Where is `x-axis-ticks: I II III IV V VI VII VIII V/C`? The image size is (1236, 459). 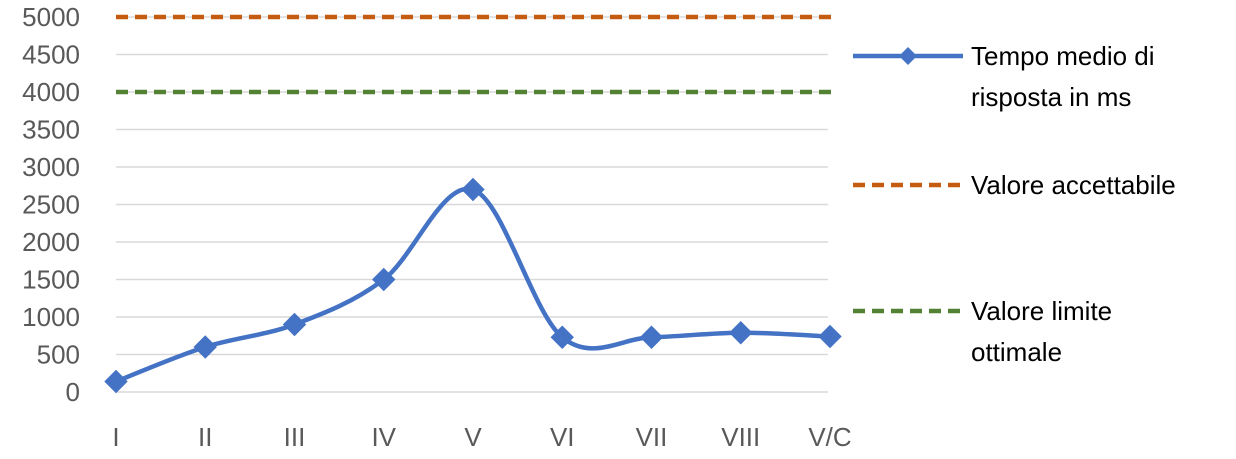 x-axis-ticks: I II III IV V VI VII VIII V/C is located at coordinates (481, 437).